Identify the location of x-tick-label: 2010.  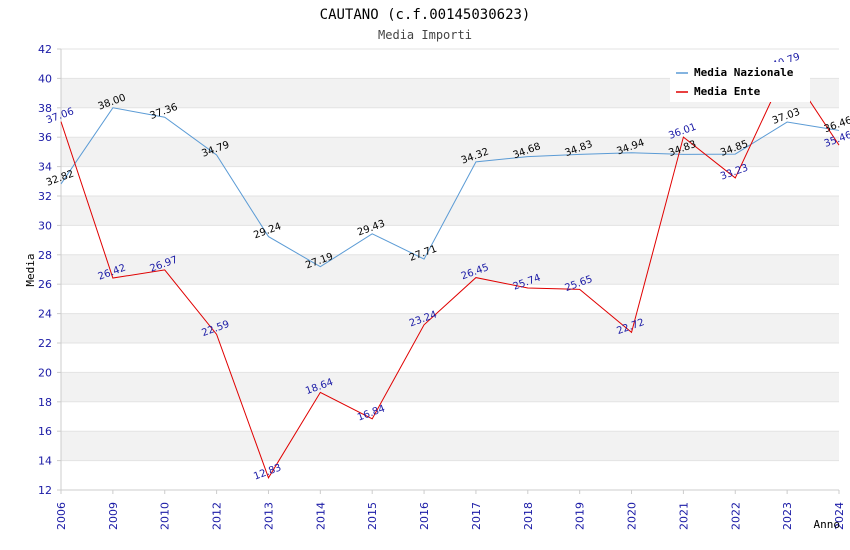
(165, 516).